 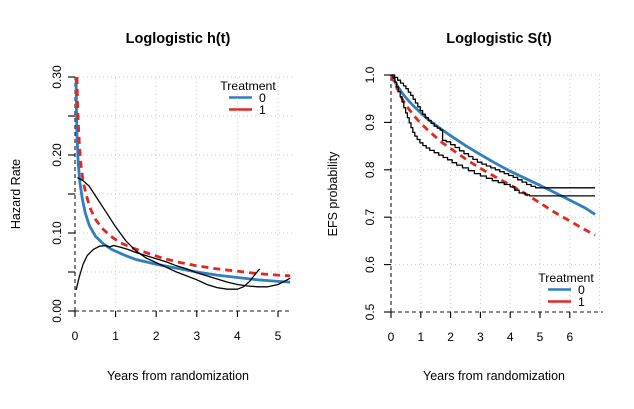 I want to click on kaplan-meier-treatment-1-curve, so click(x=493, y=135).